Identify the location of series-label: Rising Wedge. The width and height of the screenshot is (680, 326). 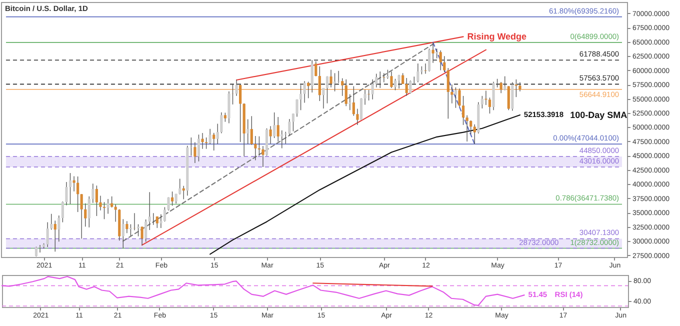
(497, 37).